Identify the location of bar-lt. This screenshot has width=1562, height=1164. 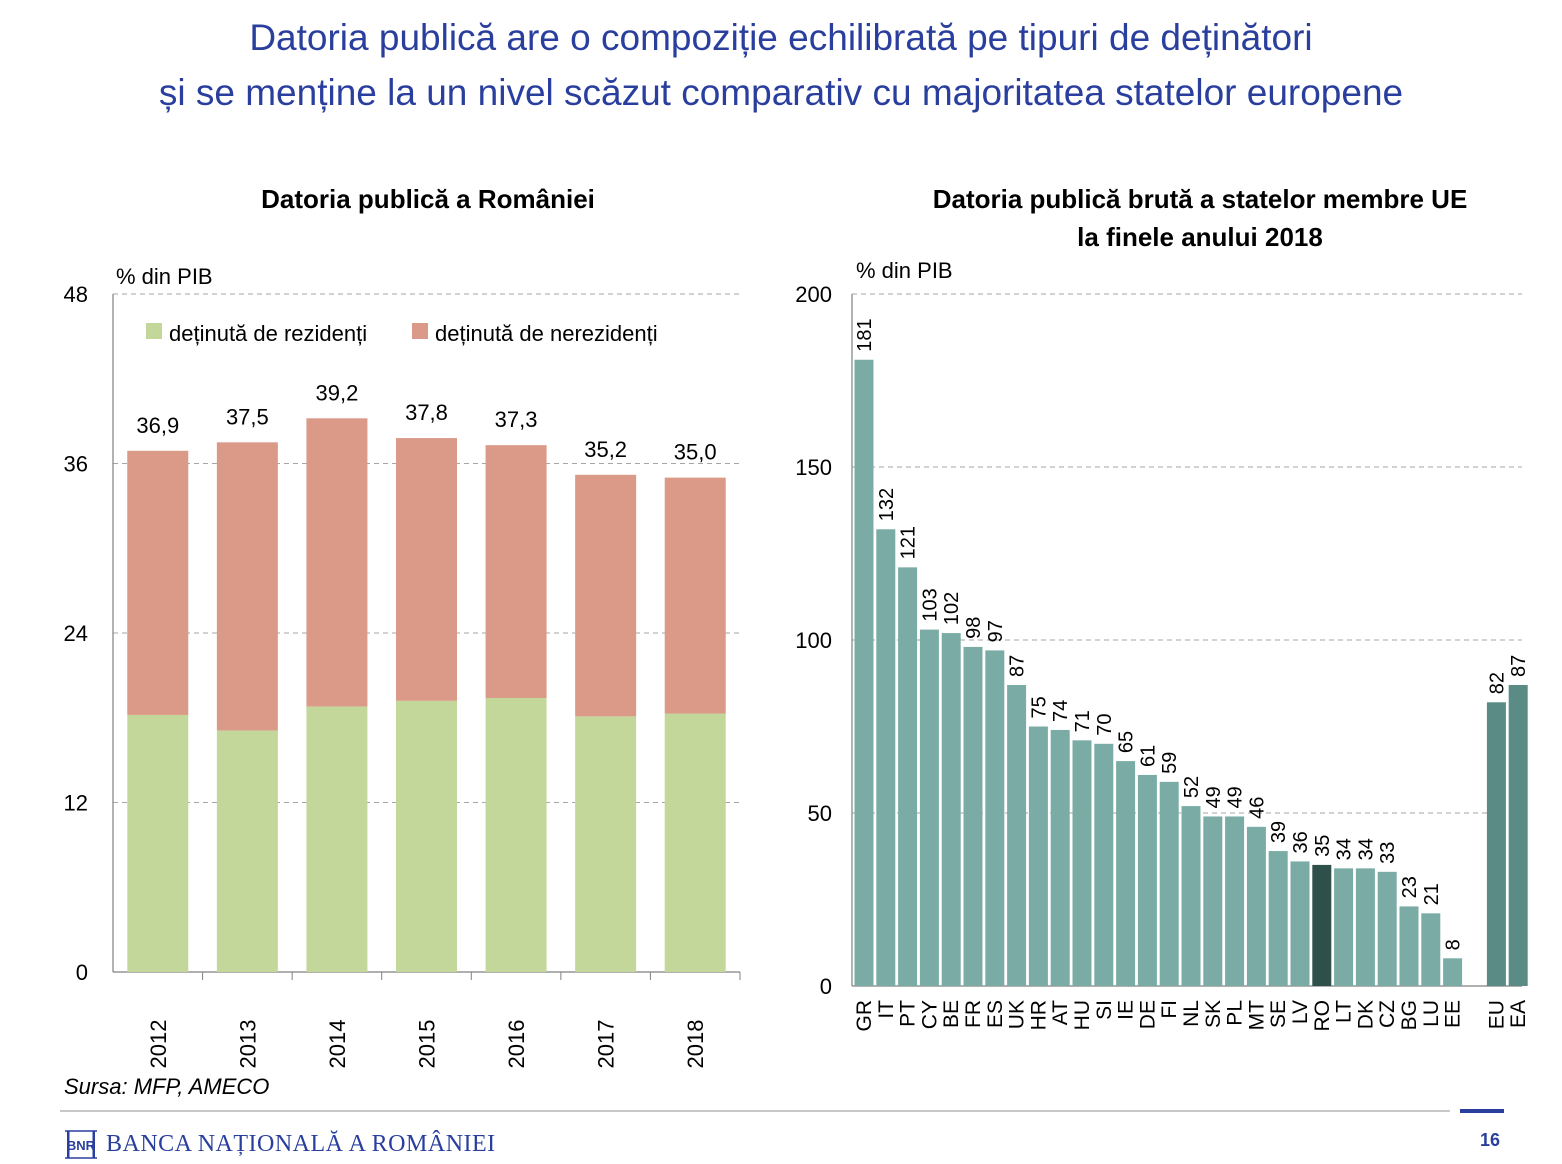
(1344, 927).